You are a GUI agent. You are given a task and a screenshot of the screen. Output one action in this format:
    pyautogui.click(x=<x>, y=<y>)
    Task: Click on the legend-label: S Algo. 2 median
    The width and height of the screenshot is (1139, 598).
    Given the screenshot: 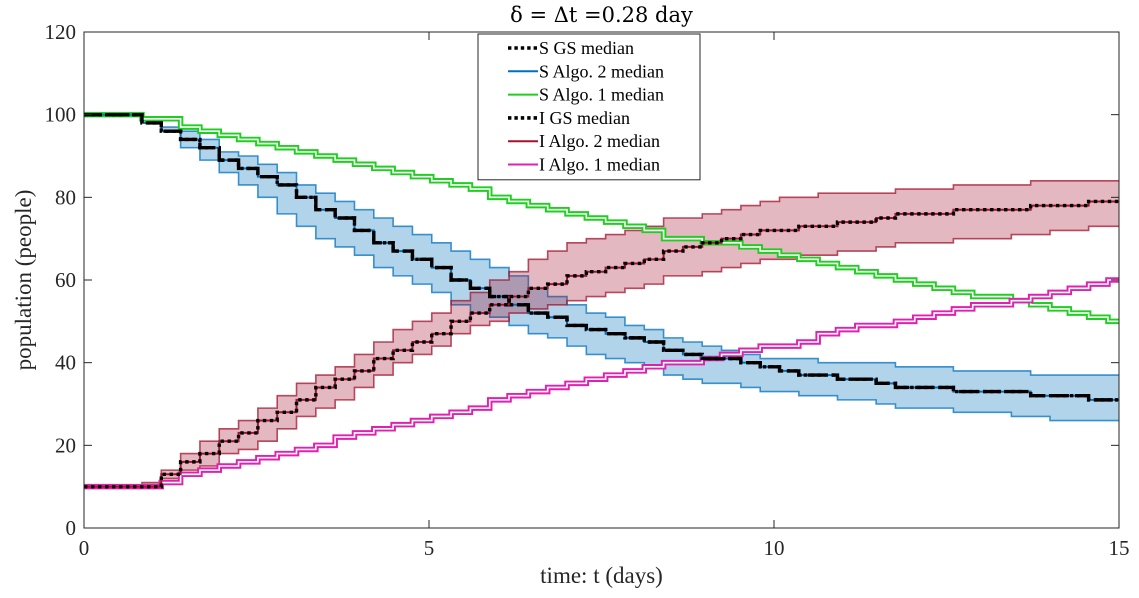 What is the action you would take?
    pyautogui.click(x=601, y=71)
    